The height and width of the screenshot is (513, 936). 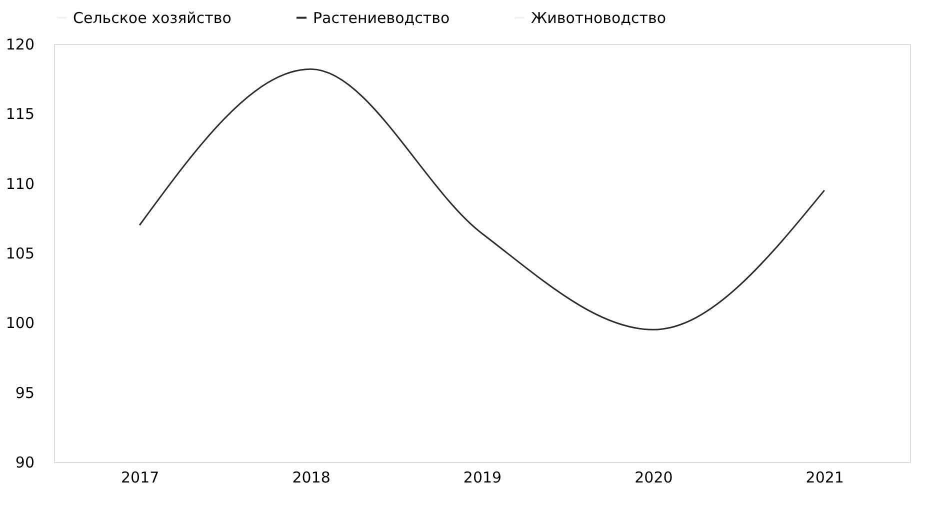 I want to click on x-tick-label: 2018, so click(x=311, y=477).